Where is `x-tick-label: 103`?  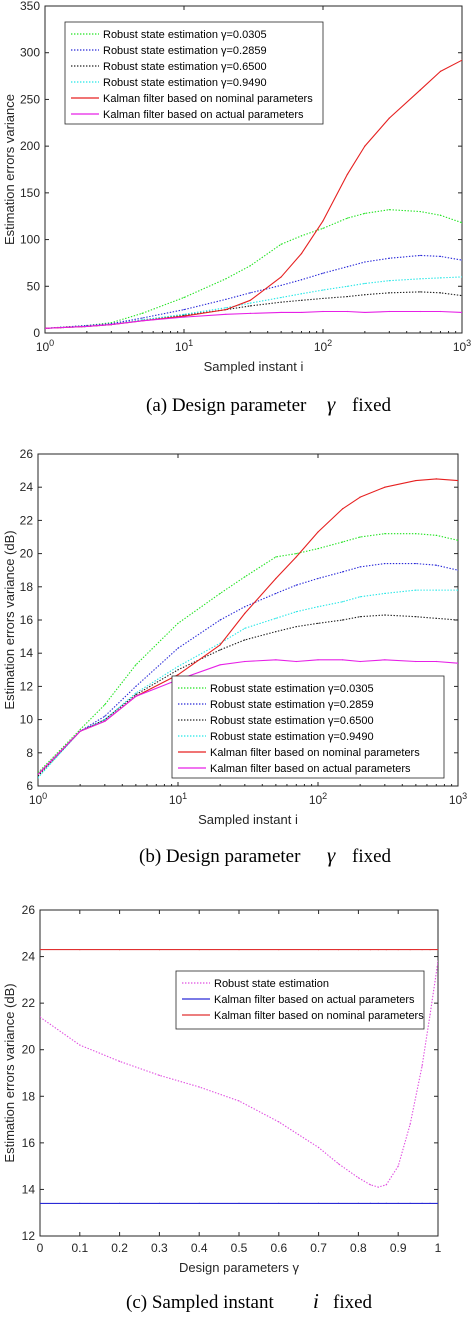
x-tick-label: 103 is located at coordinates (458, 799).